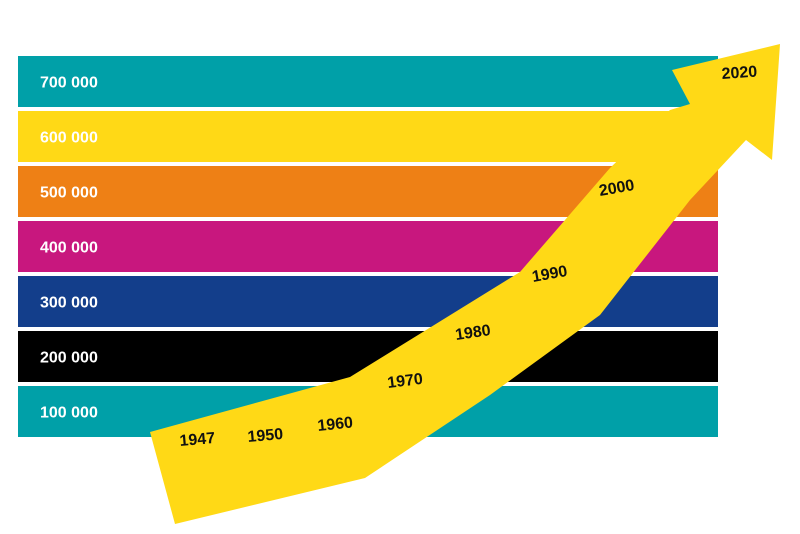 The height and width of the screenshot is (534, 800). What do you see at coordinates (69, 413) in the screenshot?
I see `band-label-100000: 100 000` at bounding box center [69, 413].